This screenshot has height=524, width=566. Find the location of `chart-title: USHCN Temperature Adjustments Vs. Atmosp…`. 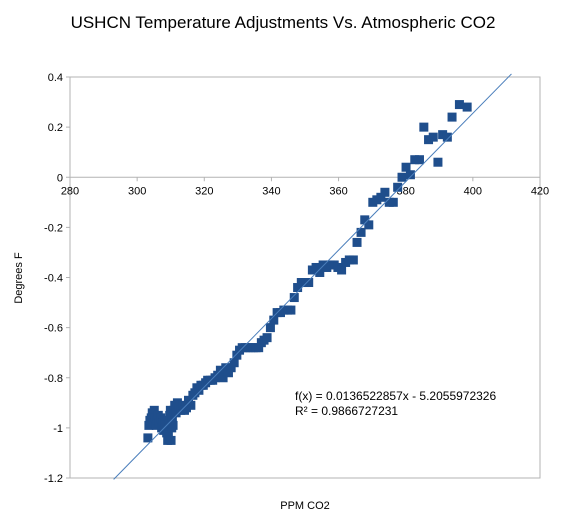

chart-title: USHCN Temperature Adjustments Vs. Atmosp… is located at coordinates (283, 22).